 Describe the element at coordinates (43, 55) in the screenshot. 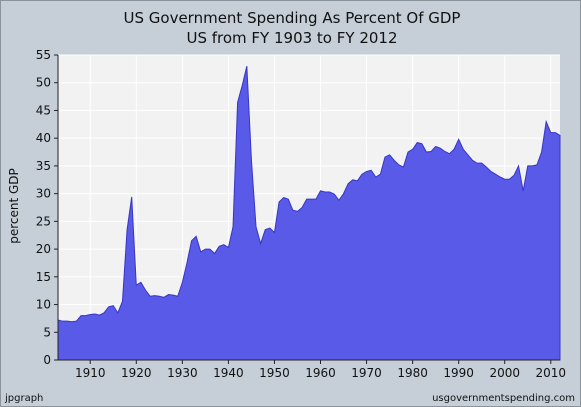

I see `y-tick-label: 55` at that location.